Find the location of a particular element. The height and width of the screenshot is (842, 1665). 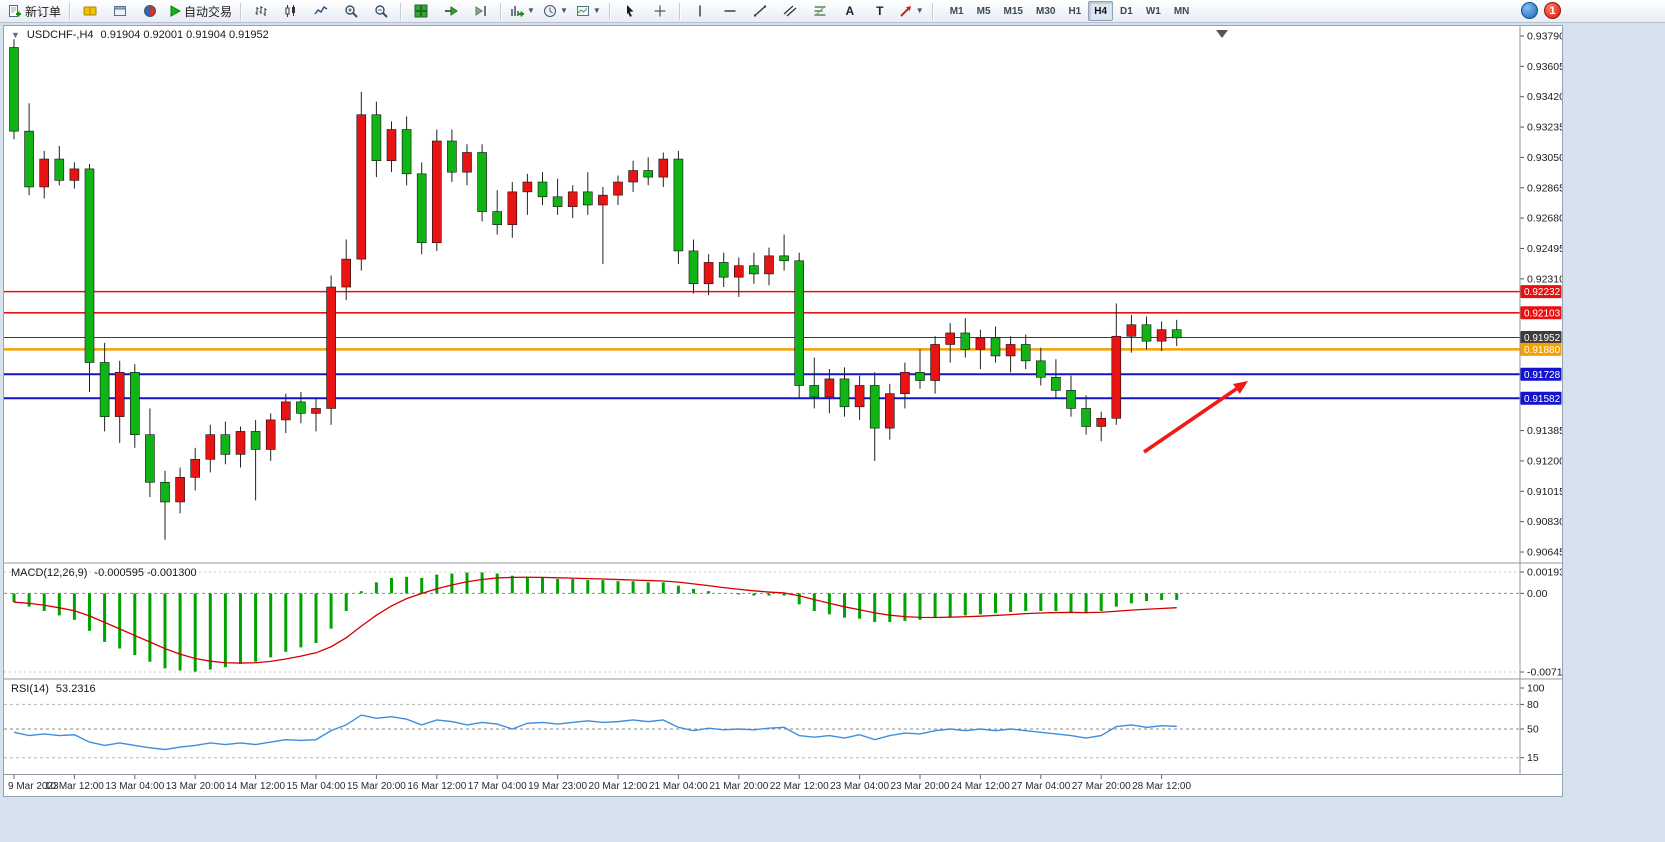

tile-windows-button is located at coordinates (421, 11).